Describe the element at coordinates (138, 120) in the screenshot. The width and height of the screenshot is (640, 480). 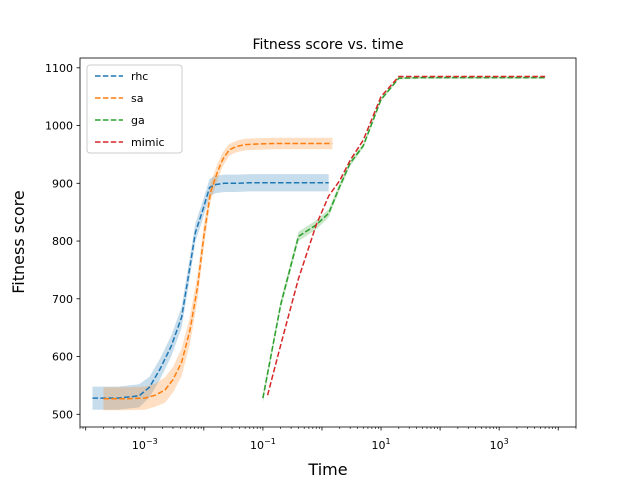
I see `legend-label-ga: ga` at that location.